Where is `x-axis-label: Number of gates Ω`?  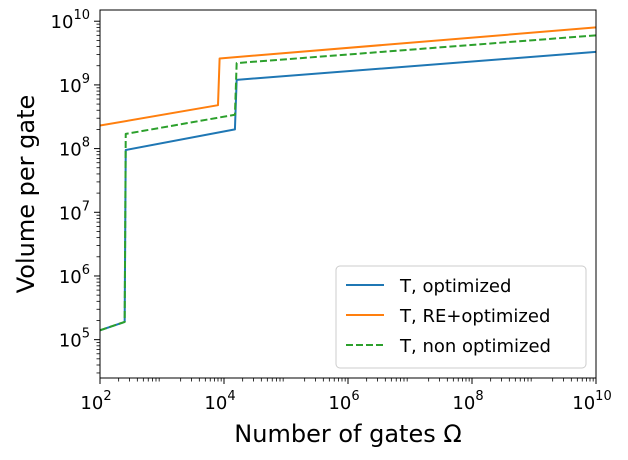 x-axis-label: Number of gates Ω is located at coordinates (347, 434).